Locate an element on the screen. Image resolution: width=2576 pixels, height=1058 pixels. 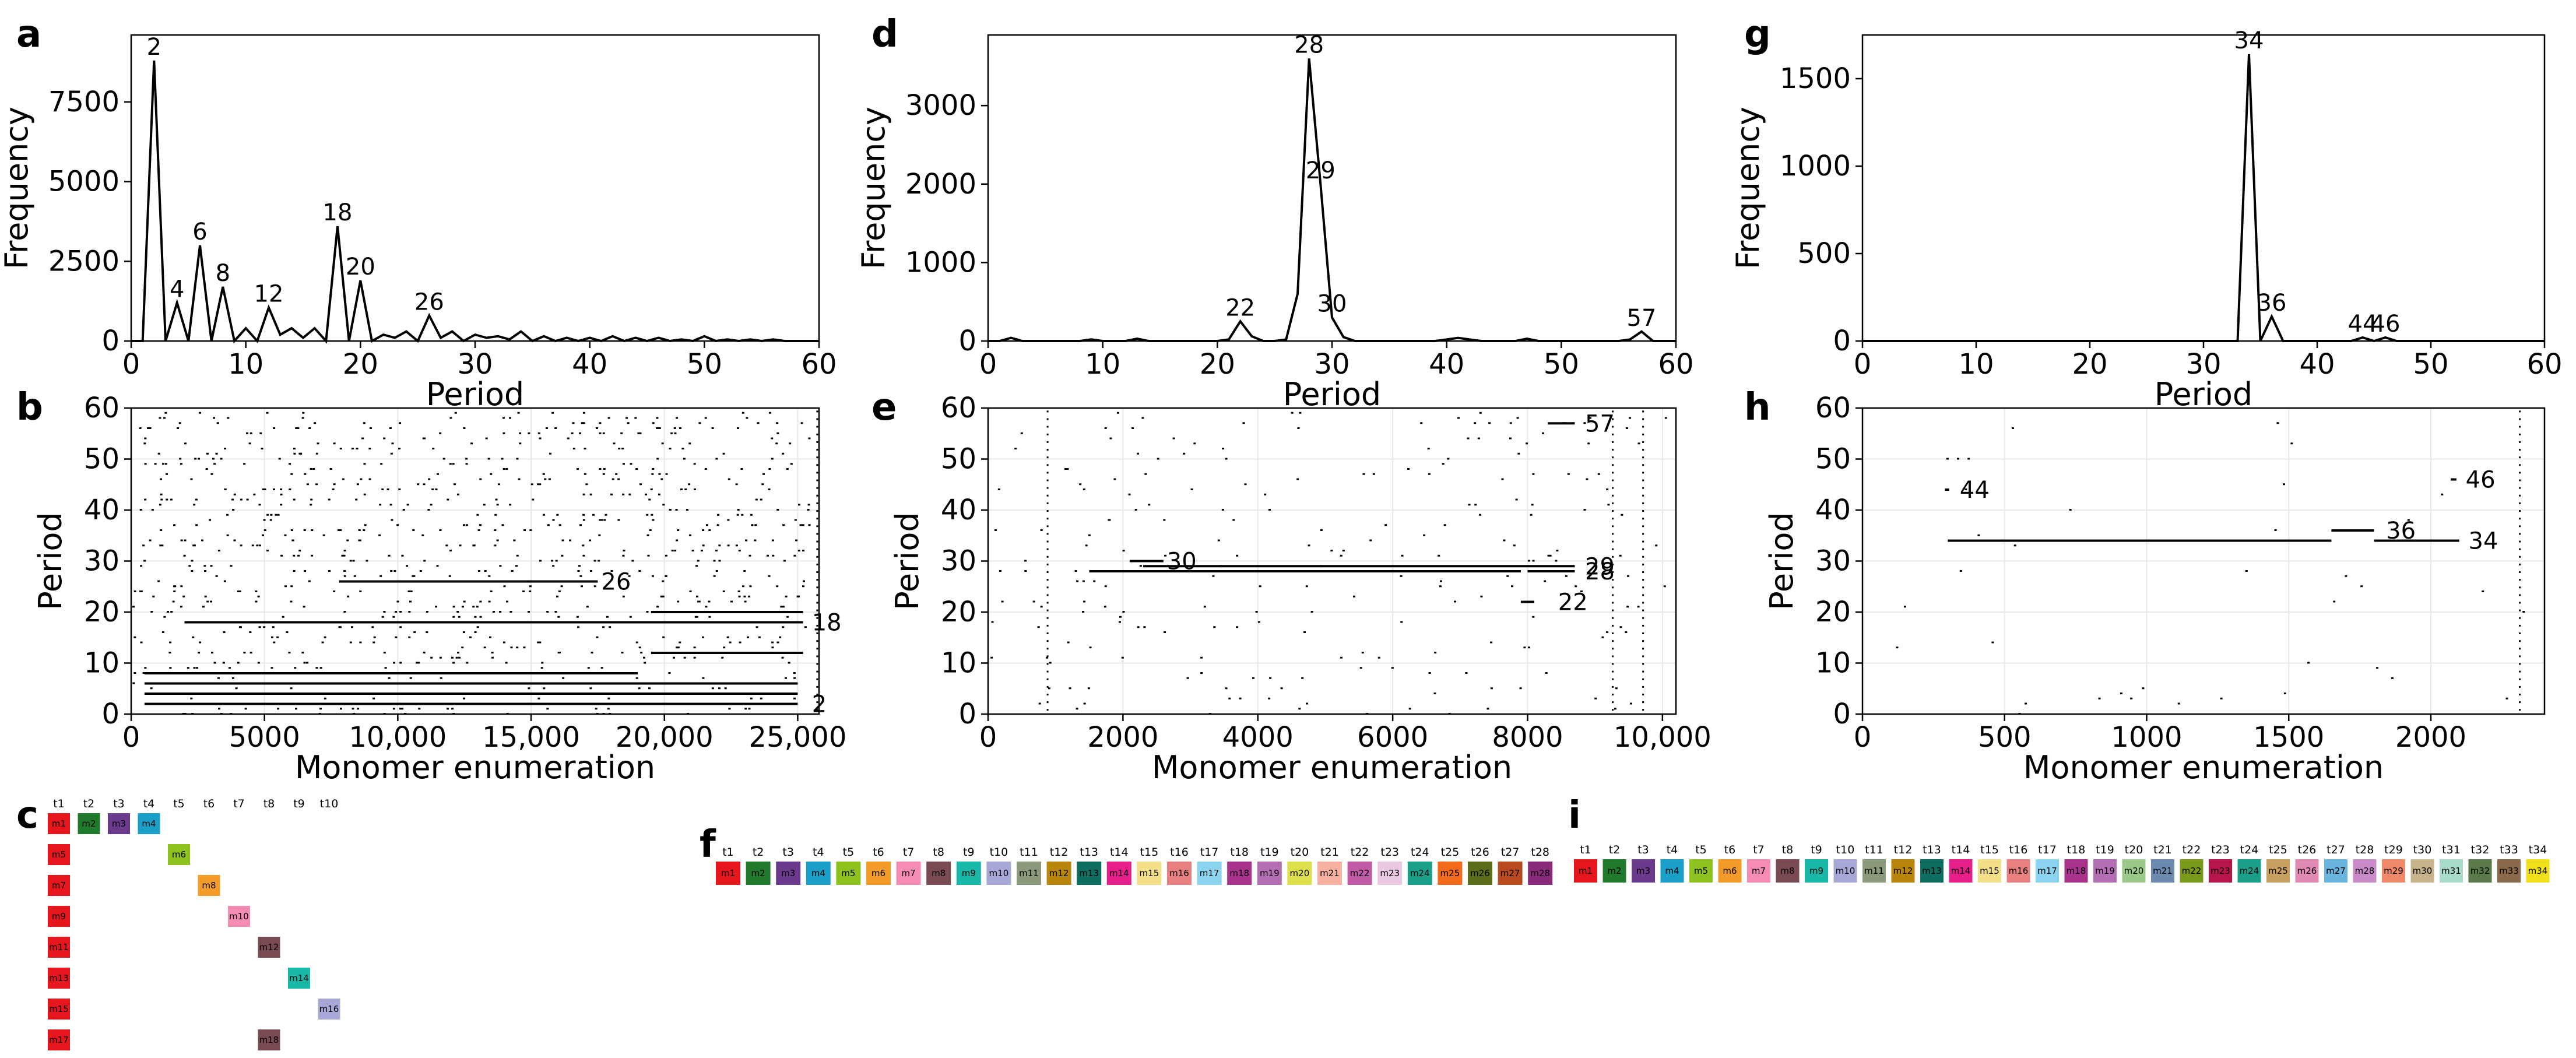
grid-cell-label: m4 is located at coordinates (149, 824).